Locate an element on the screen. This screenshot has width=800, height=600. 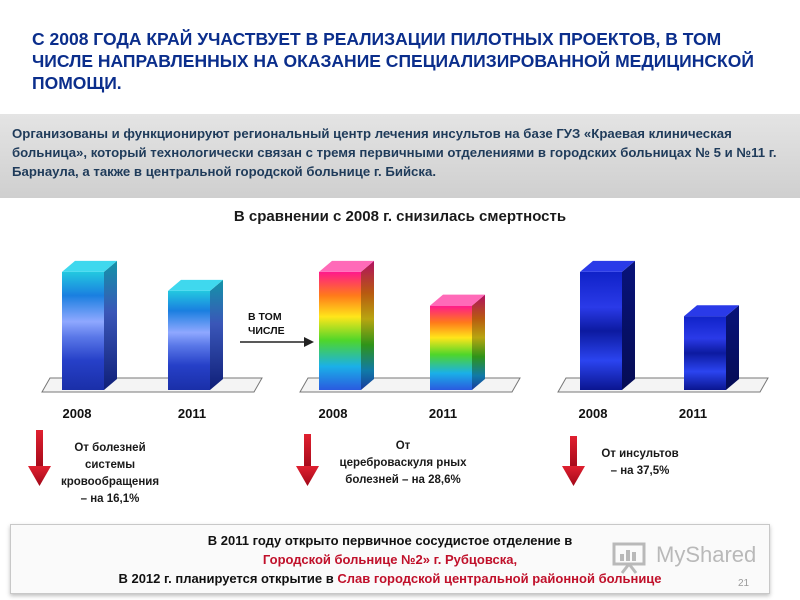
chart-circulatory: 2008 2011 is located at coordinates (152, 340).